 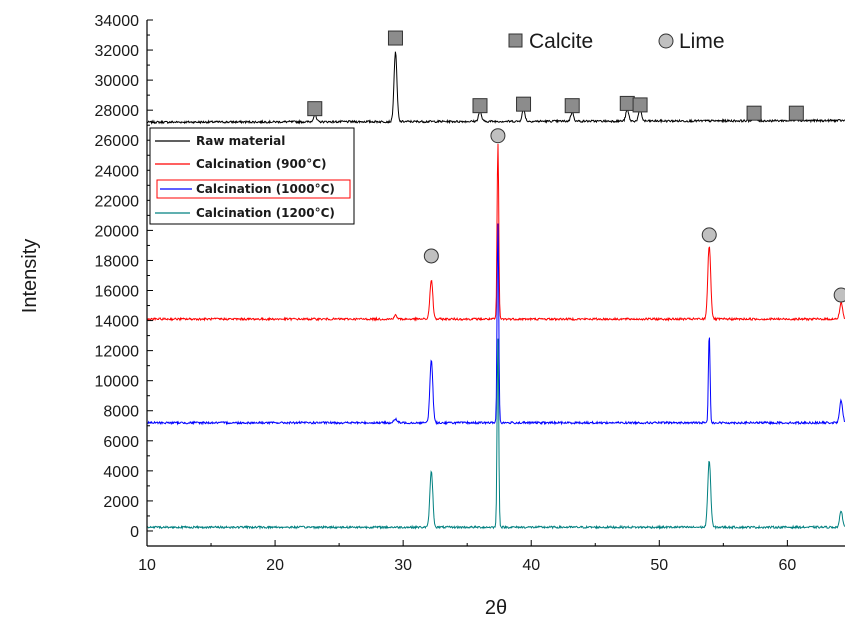 I want to click on legend-label-1200: Calcination (1200°C), so click(x=265, y=213).